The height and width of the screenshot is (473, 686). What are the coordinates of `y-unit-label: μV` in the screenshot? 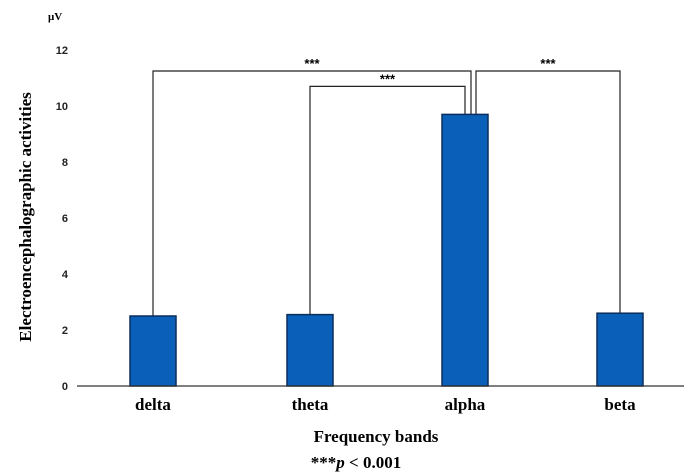 It's located at (55, 17).